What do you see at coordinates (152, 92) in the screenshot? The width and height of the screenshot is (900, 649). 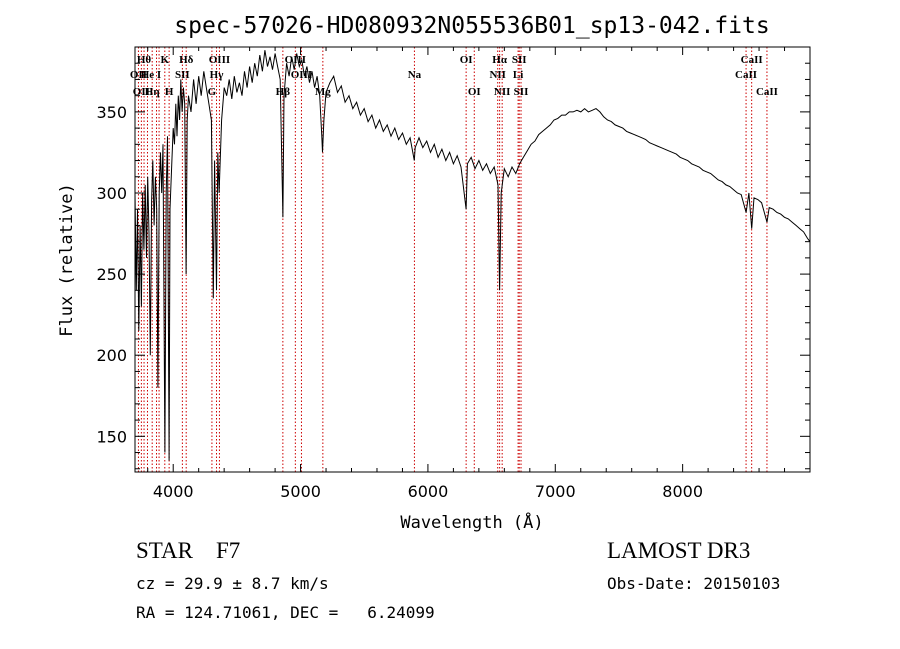 I see `line-label: Hη` at bounding box center [152, 92].